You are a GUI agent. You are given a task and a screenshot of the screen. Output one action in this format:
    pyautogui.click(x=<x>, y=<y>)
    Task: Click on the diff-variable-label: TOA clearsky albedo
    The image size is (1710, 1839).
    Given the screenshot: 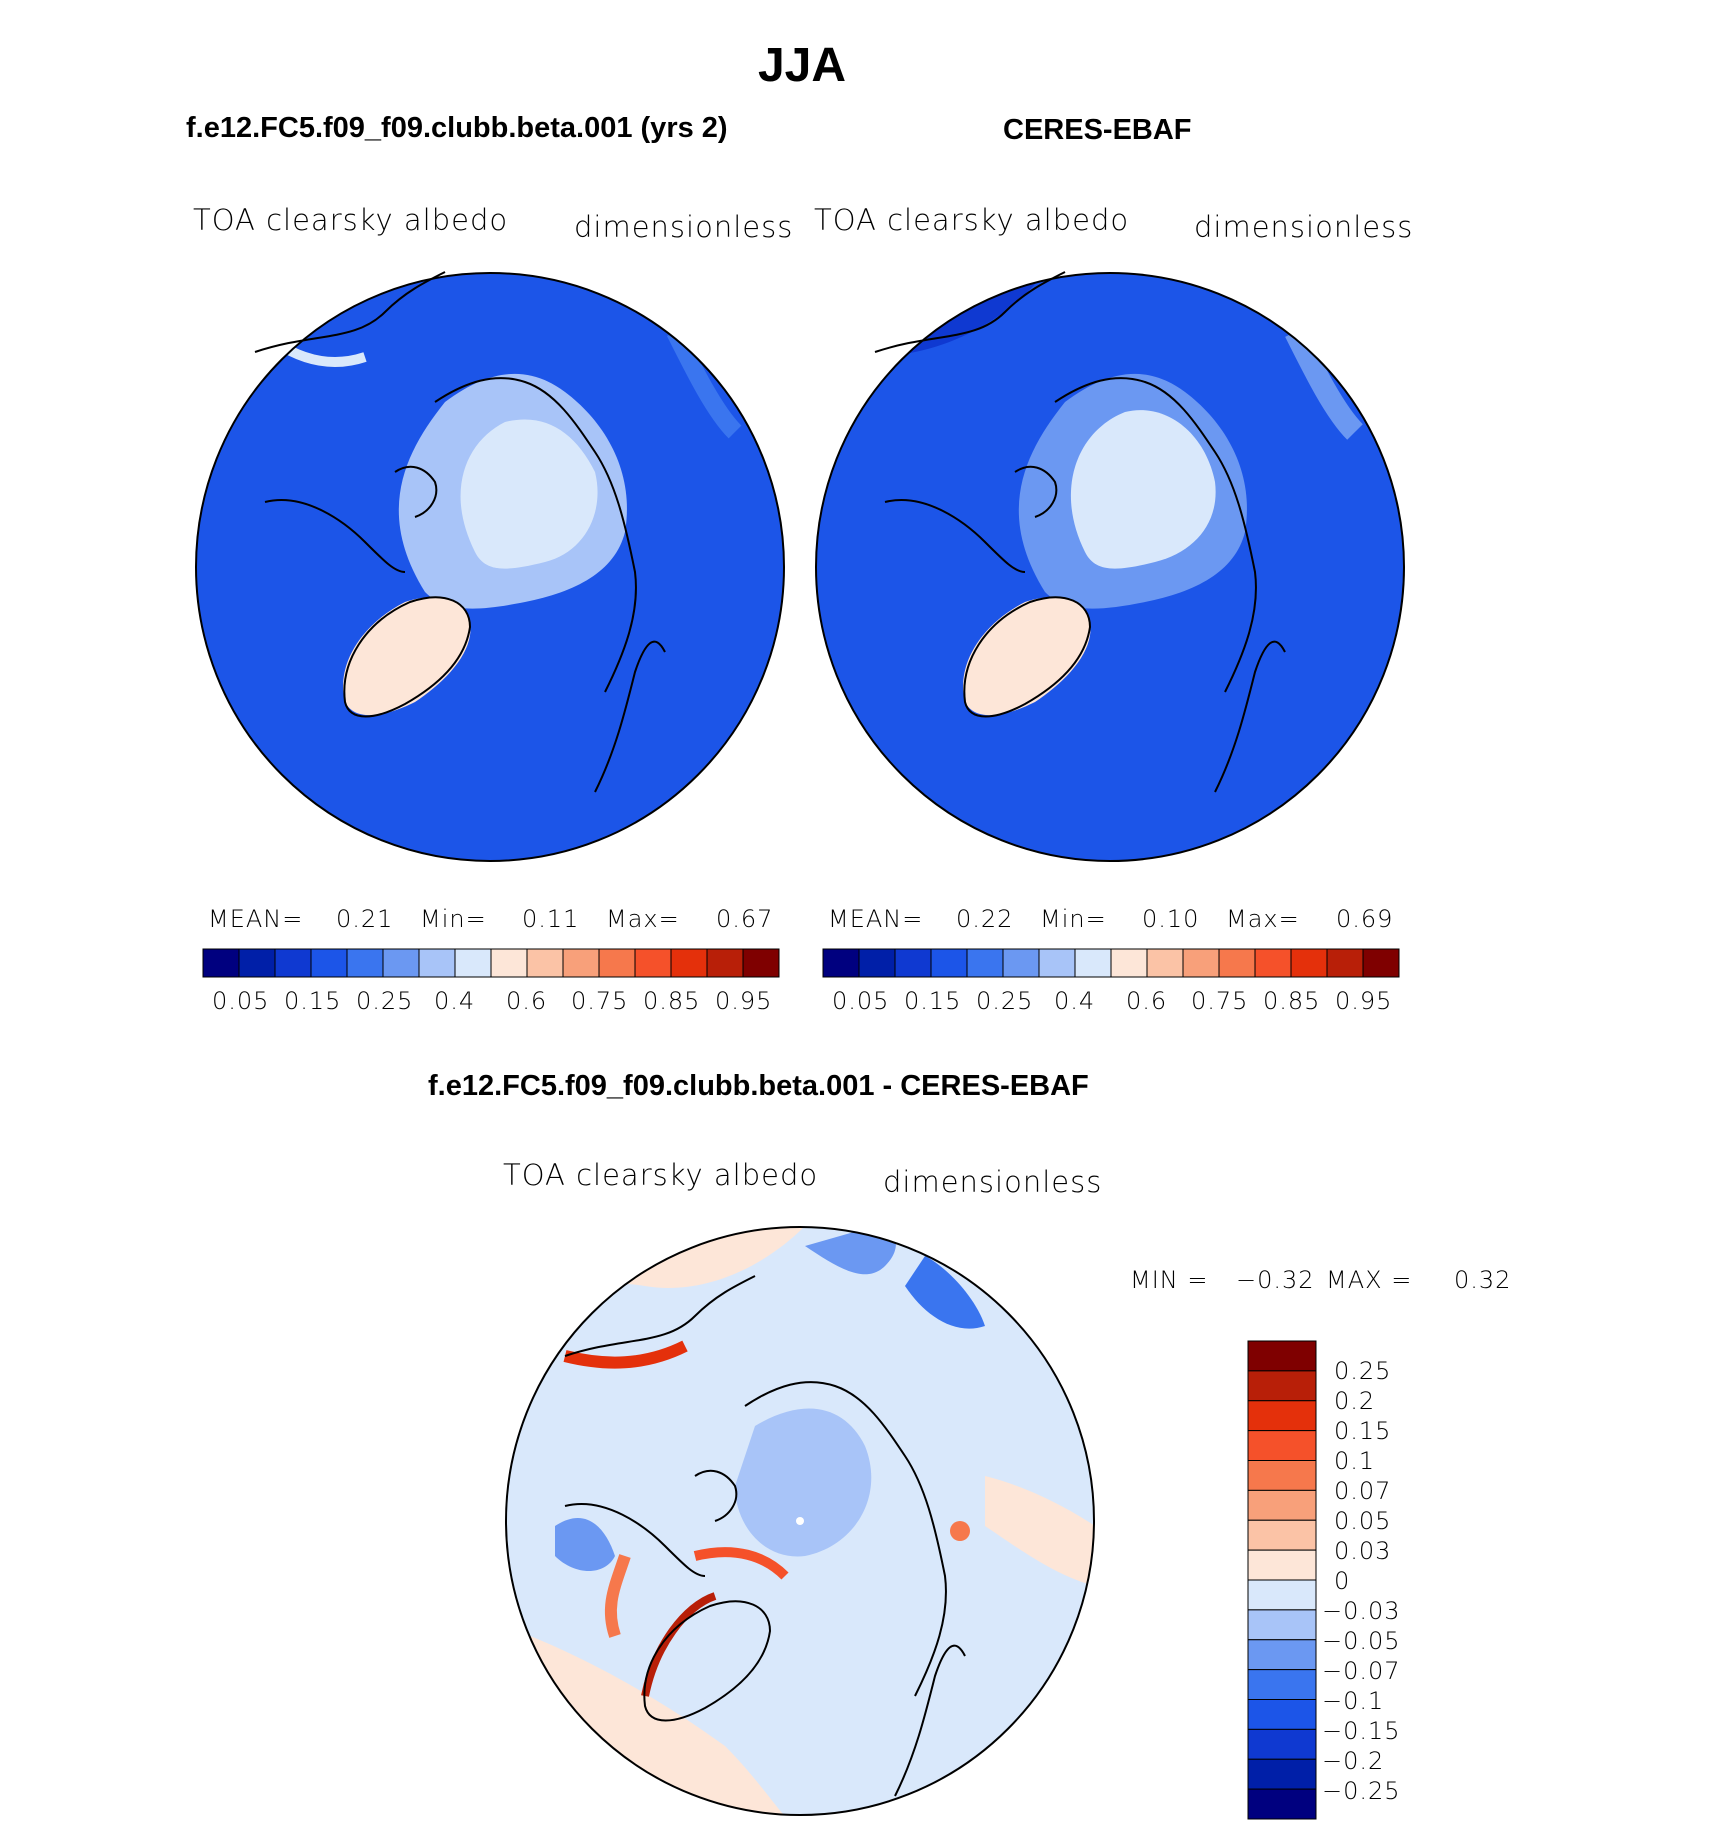 What is the action you would take?
    pyautogui.click(x=661, y=1175)
    